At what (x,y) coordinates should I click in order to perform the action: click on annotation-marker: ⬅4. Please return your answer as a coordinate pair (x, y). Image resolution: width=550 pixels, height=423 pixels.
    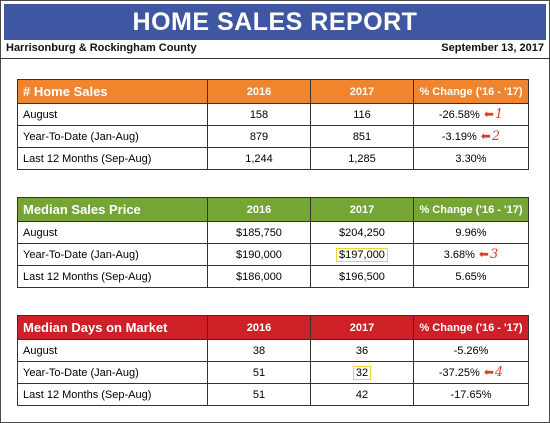
    Looking at the image, I should click on (493, 372).